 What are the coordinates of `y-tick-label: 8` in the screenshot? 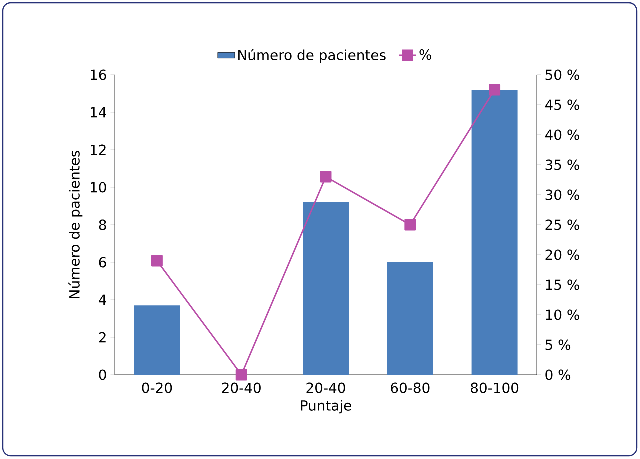 It's located at (102, 225).